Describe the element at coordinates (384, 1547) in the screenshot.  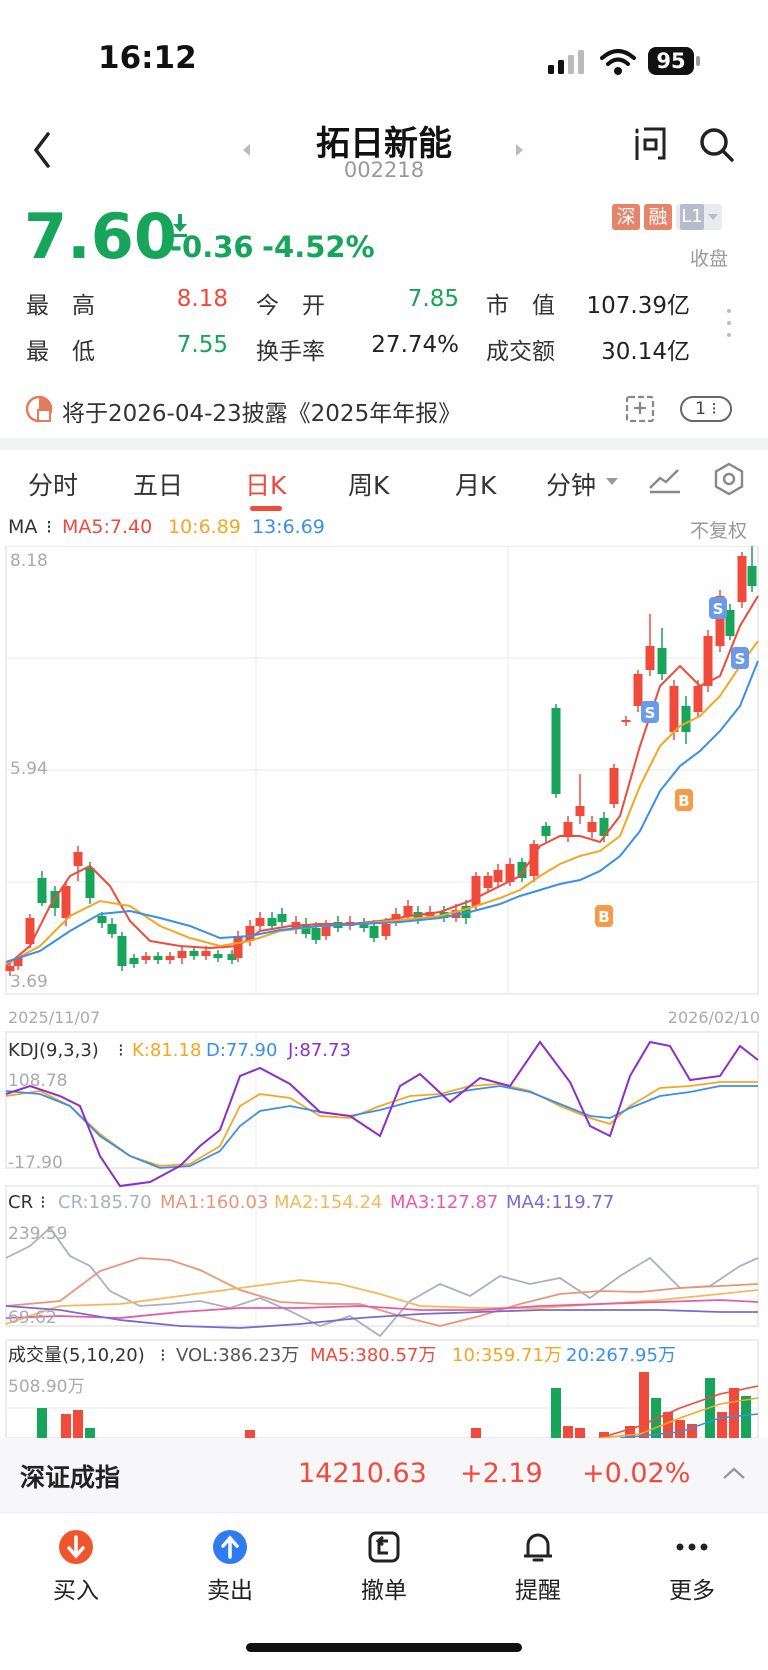
I see `cancel-order-icon` at that location.